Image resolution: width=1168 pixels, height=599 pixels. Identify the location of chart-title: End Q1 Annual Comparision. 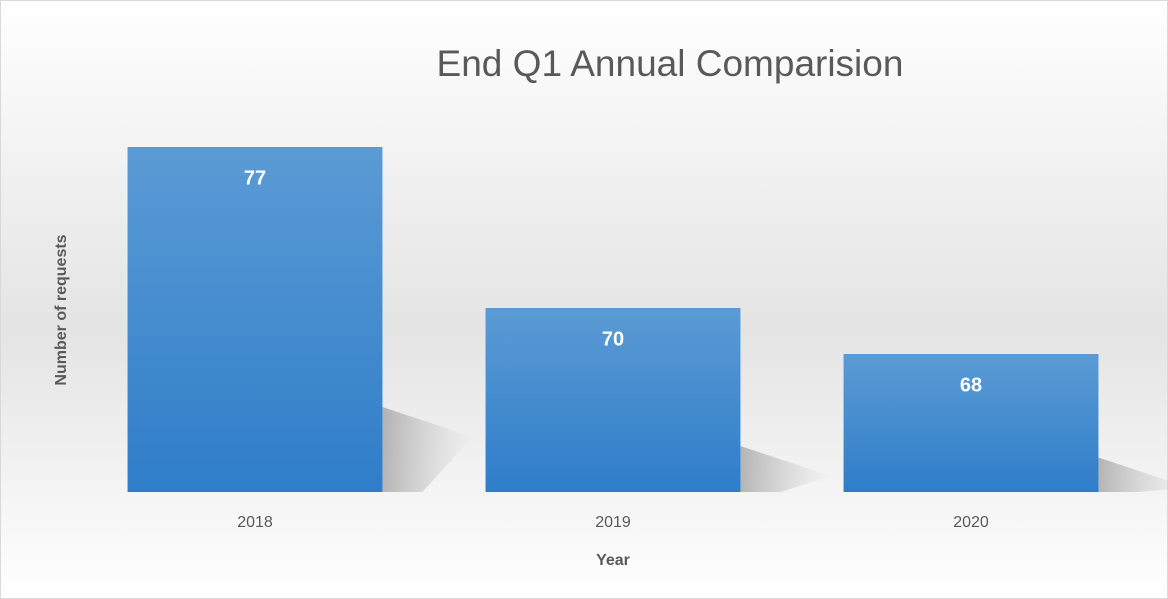
(670, 63).